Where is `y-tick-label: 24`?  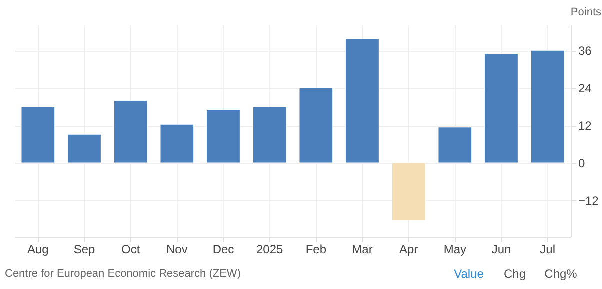
y-tick-label: 24 is located at coordinates (585, 89).